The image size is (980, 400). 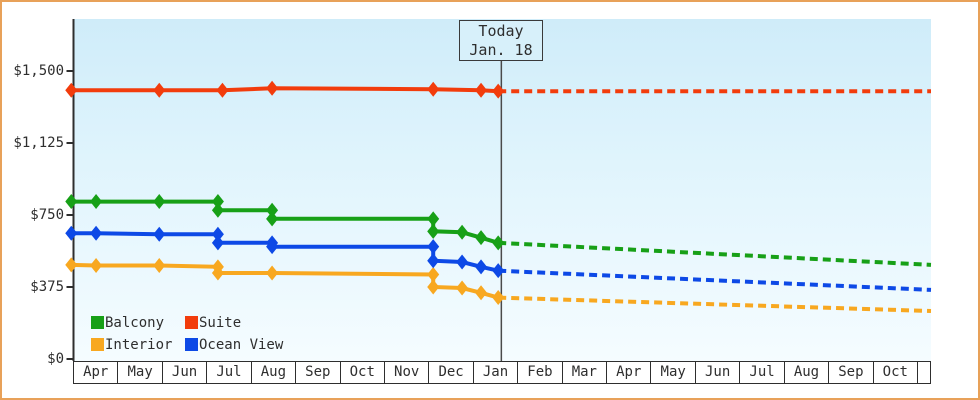 What do you see at coordinates (55, 359) in the screenshot?
I see `y-axis-label: $0` at bounding box center [55, 359].